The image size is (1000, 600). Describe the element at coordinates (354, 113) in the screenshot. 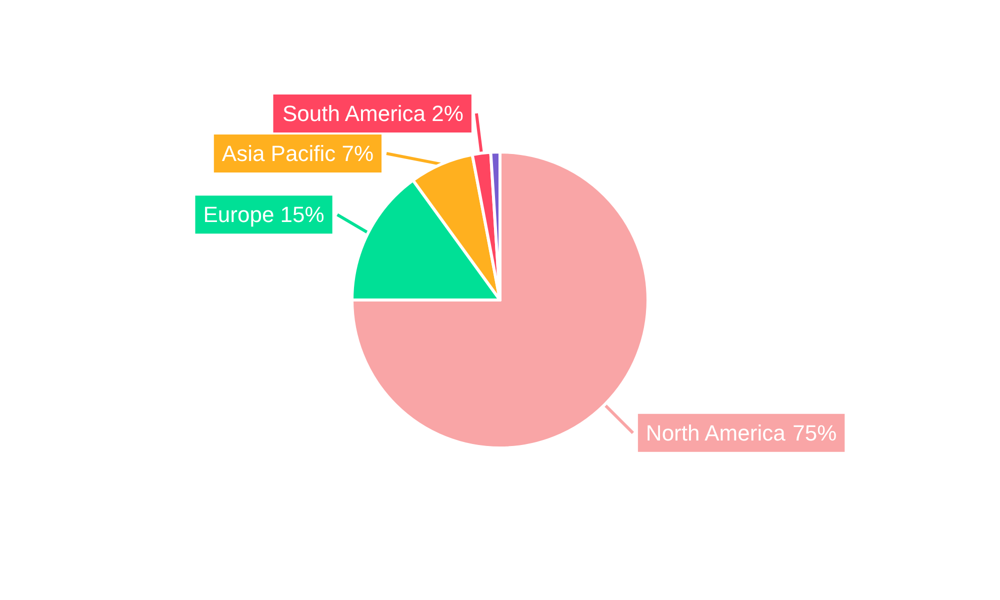

I see `slice-label: South America` at that location.